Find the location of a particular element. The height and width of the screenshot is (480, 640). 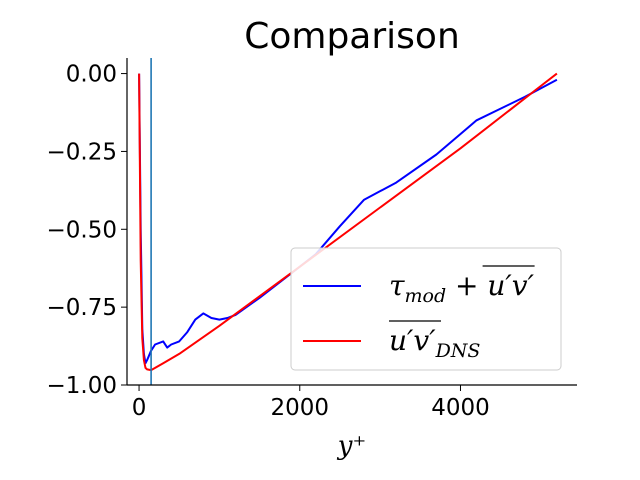

legend-box is located at coordinates (426, 309).